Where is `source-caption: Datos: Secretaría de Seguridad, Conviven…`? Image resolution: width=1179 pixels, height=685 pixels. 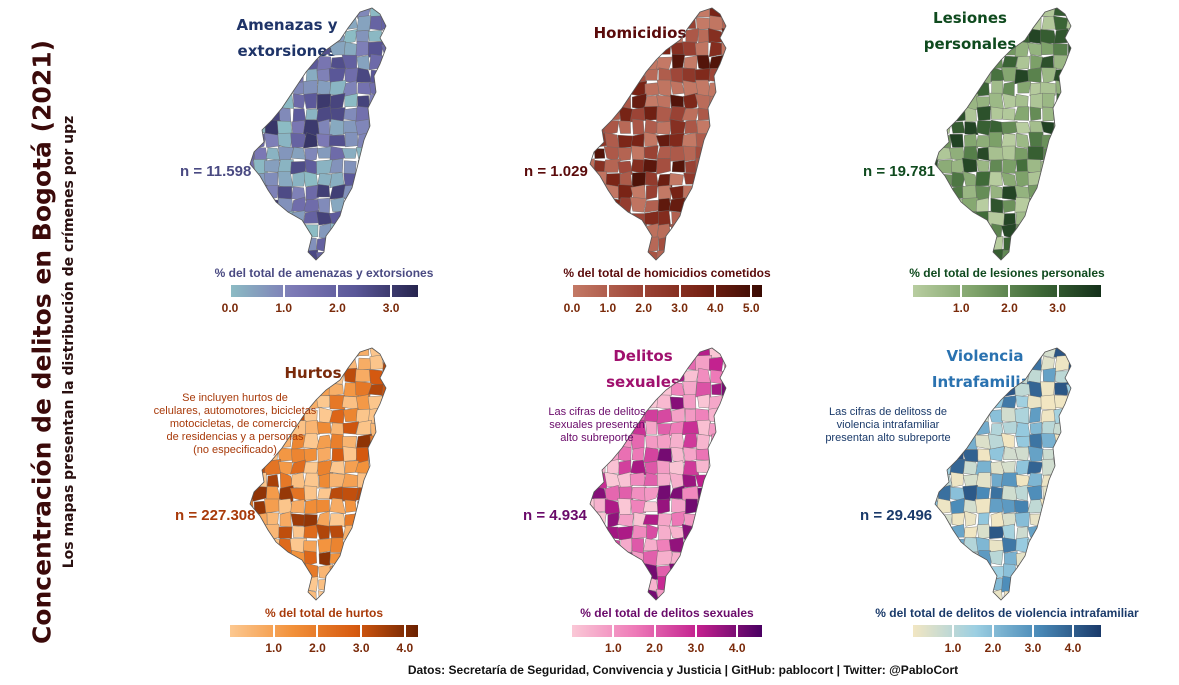 source-caption: Datos: Secretaría de Seguridad, Conviven… is located at coordinates (683, 670).